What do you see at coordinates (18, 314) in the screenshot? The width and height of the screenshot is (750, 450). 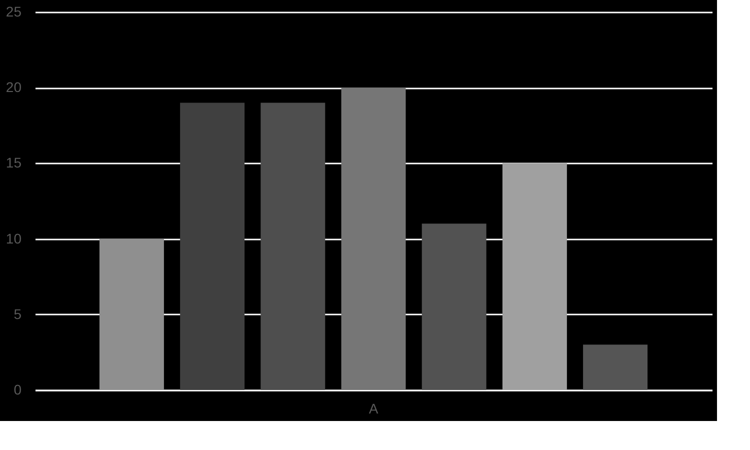 I see `y-tick-label: 5` at bounding box center [18, 314].